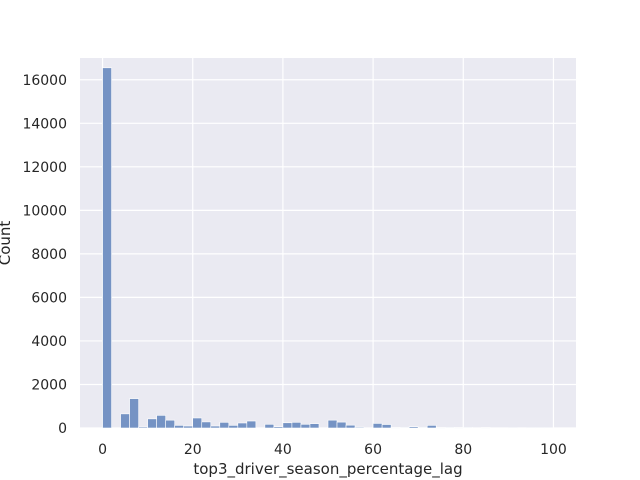 This screenshot has height=480, width=640. Describe the element at coordinates (49, 298) in the screenshot. I see `y-tick-label: 6000` at that location.